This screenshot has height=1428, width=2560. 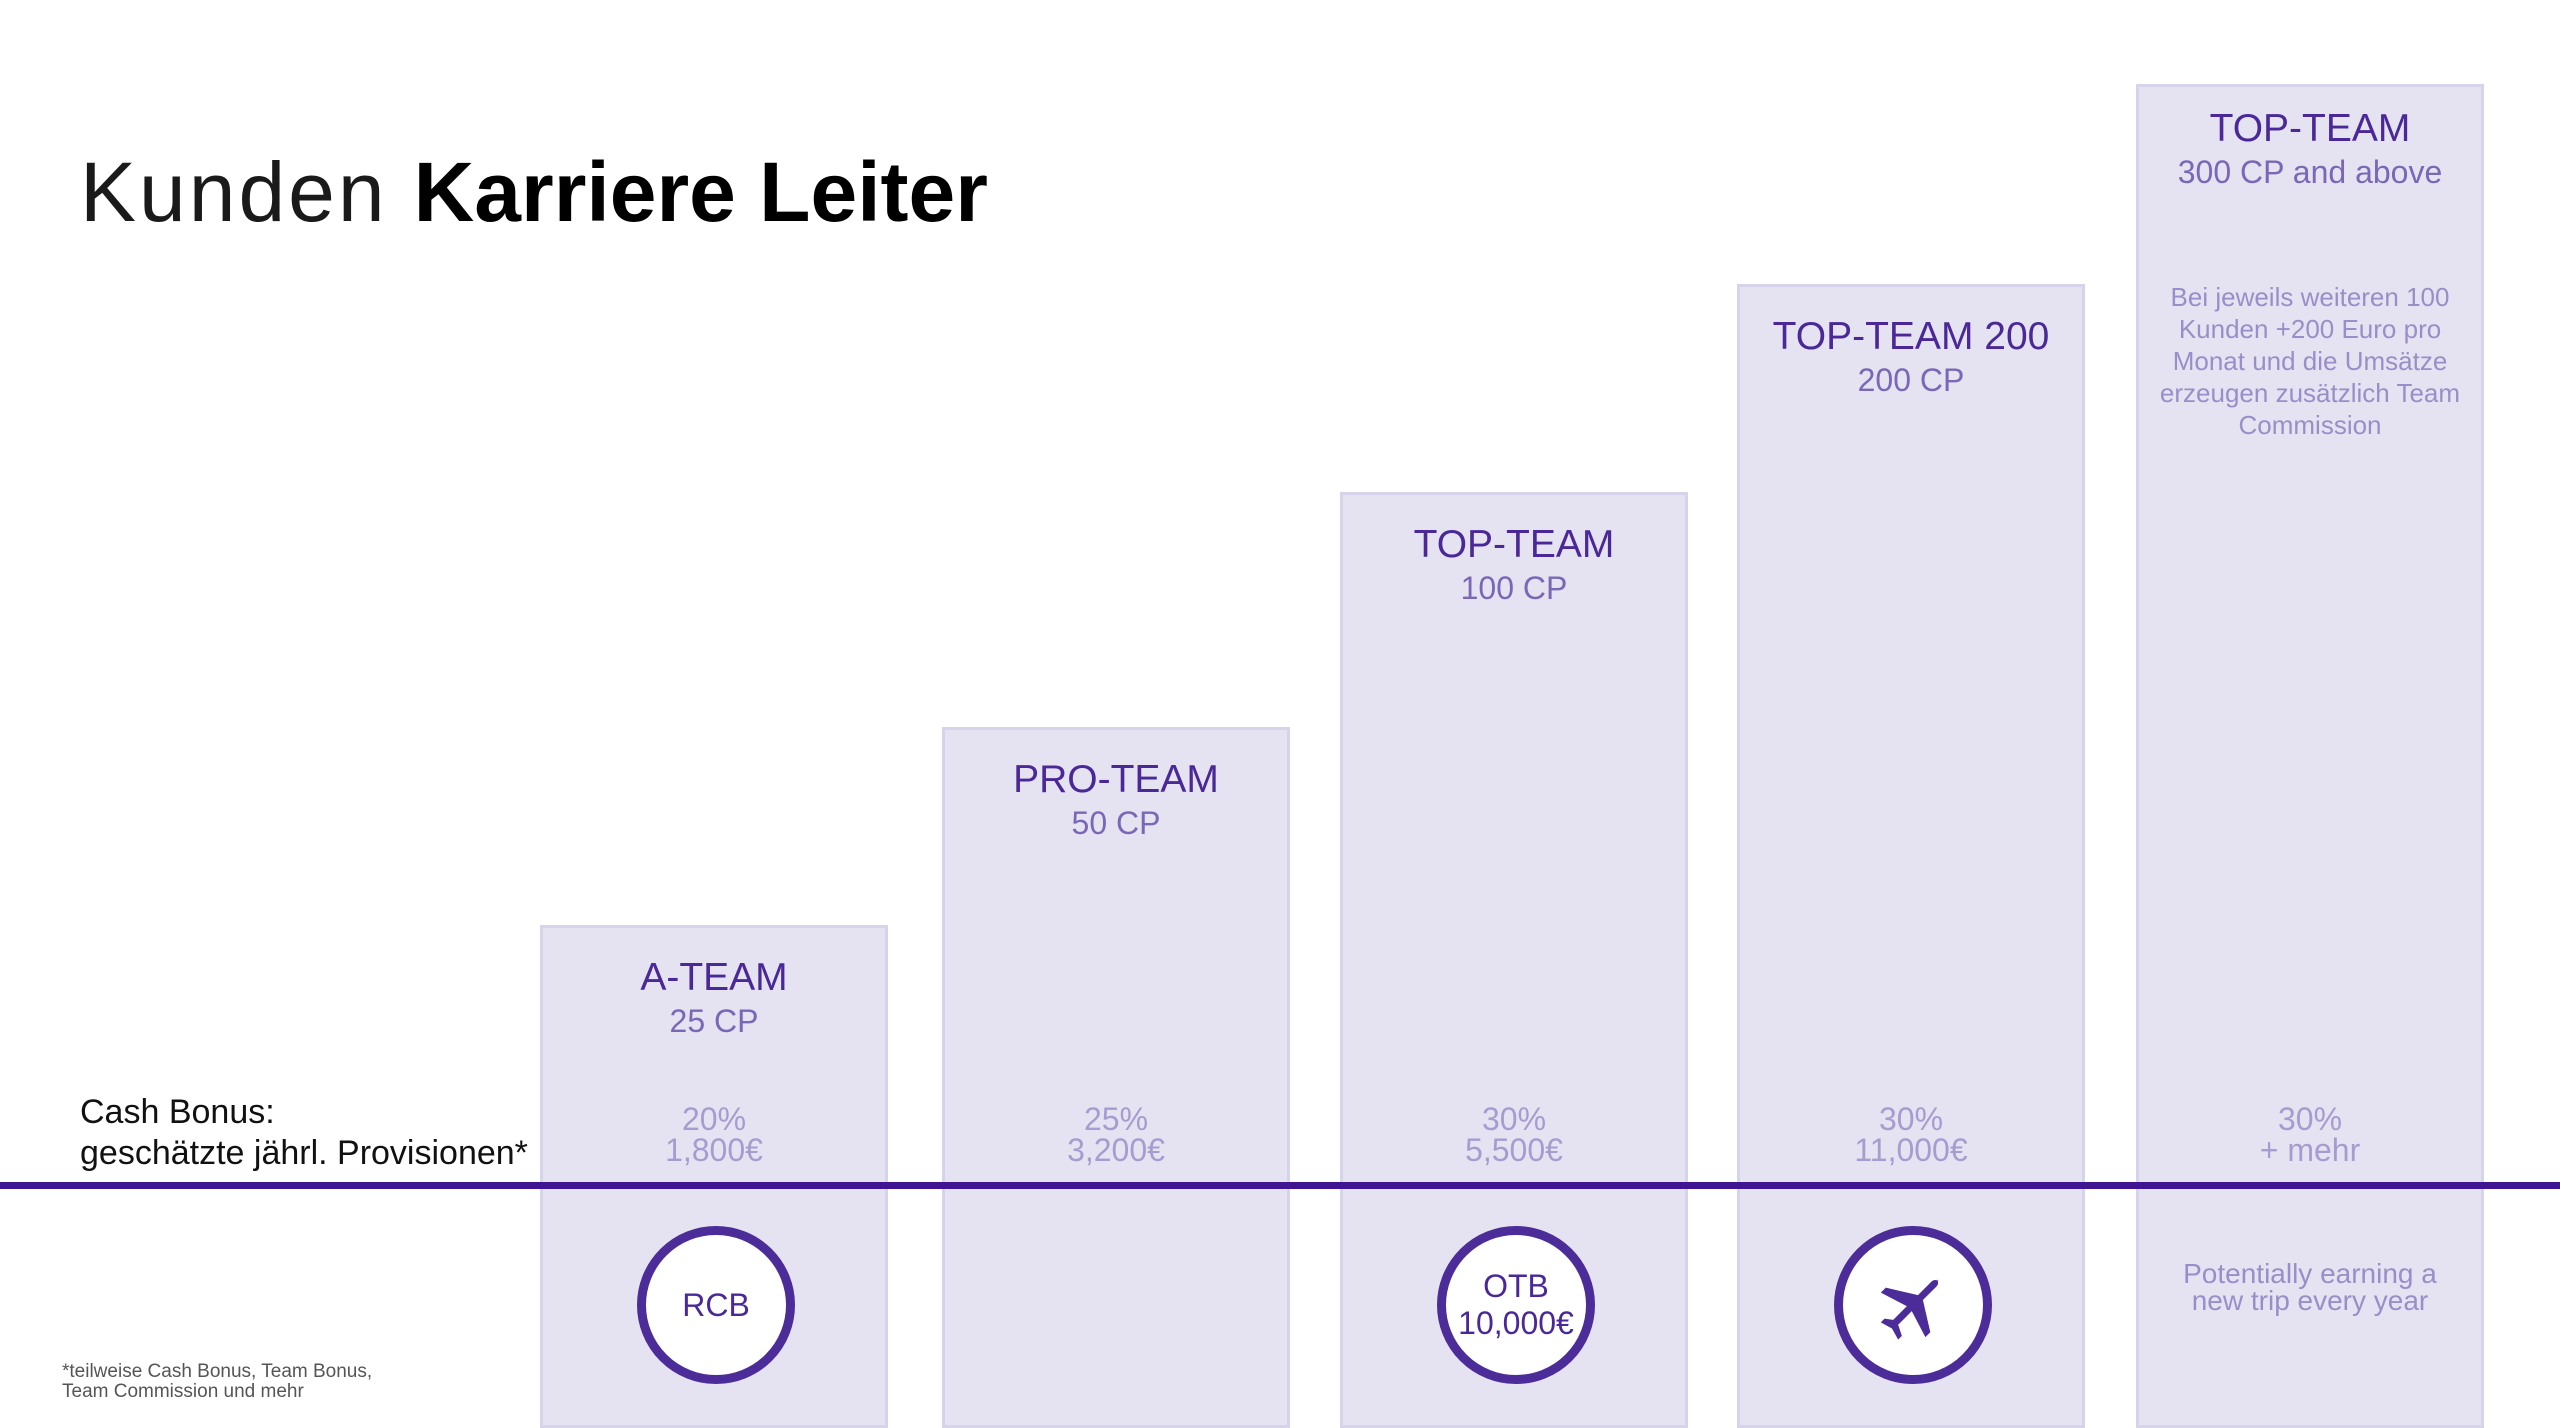 I want to click on bonus-top-team-200: 30% 11,000€, so click(x=1911, y=1134).